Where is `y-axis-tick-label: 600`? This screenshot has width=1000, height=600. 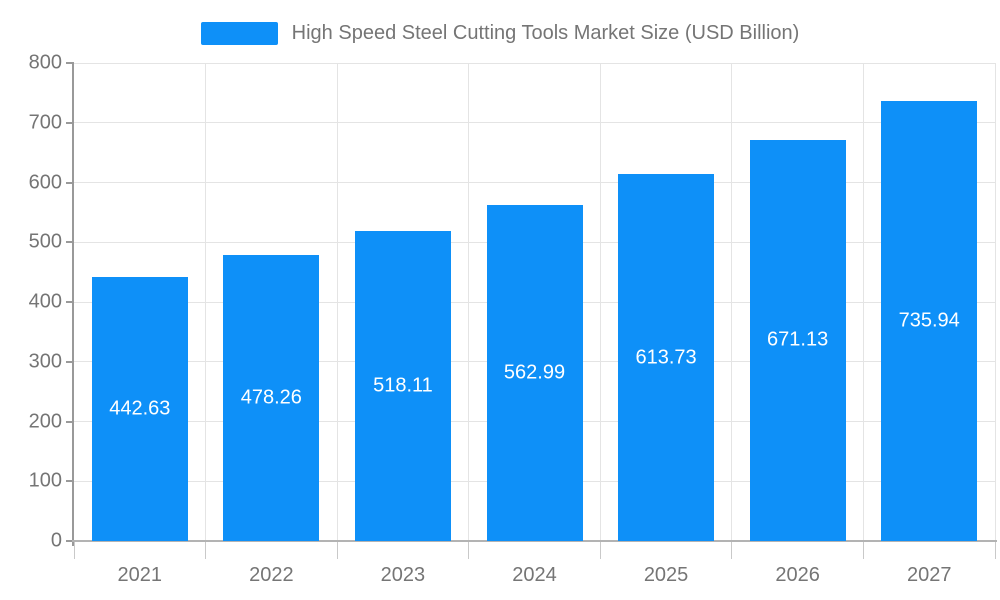
y-axis-tick-label: 600 is located at coordinates (45, 182).